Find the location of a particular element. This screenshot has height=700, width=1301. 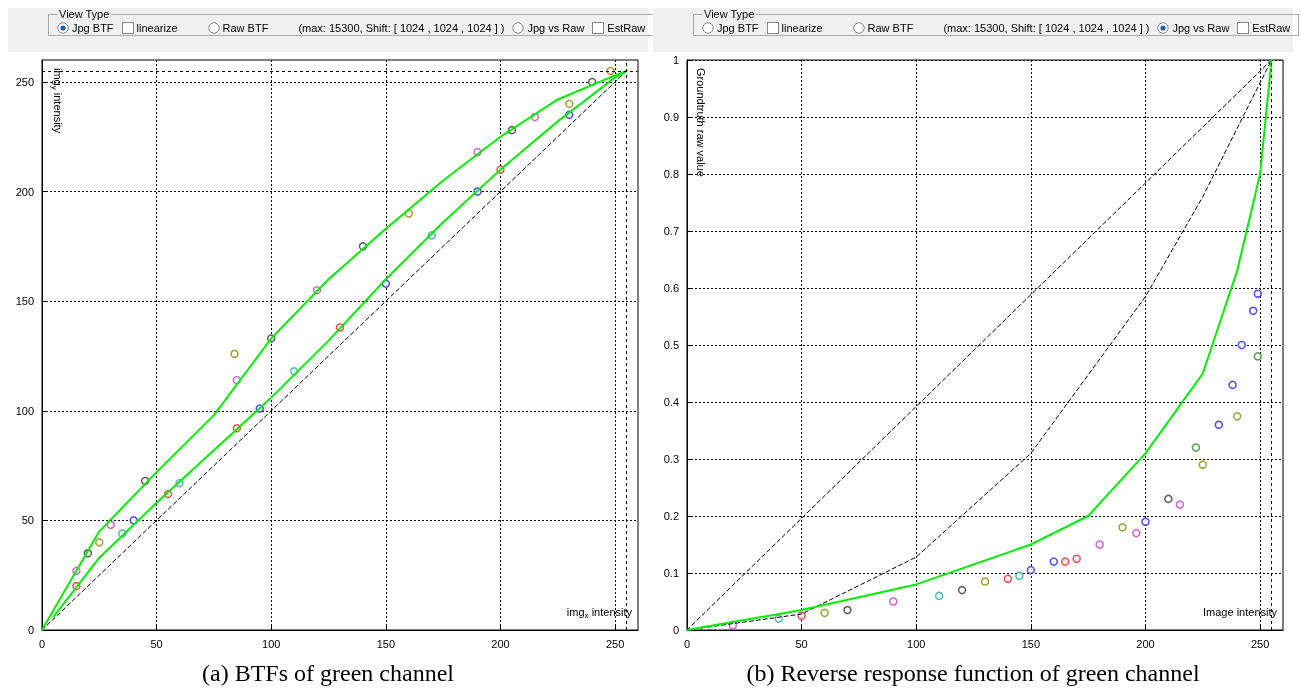

y-axis-title: Groundtruth raw value is located at coordinates (700, 122).